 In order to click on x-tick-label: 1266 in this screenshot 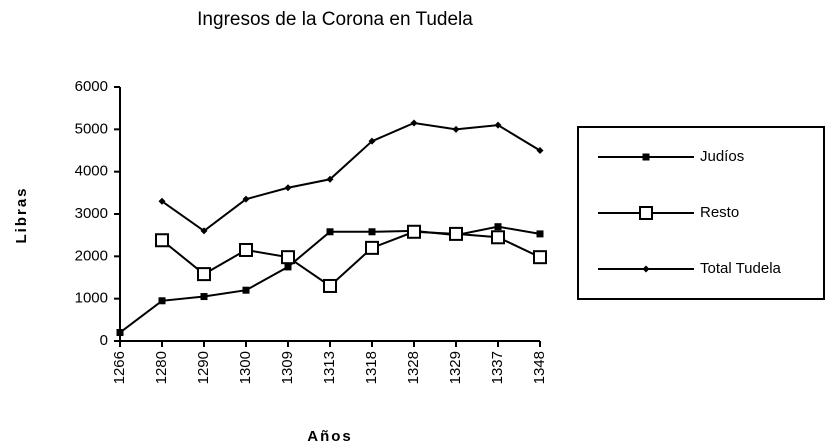, I will do `click(119, 367)`.